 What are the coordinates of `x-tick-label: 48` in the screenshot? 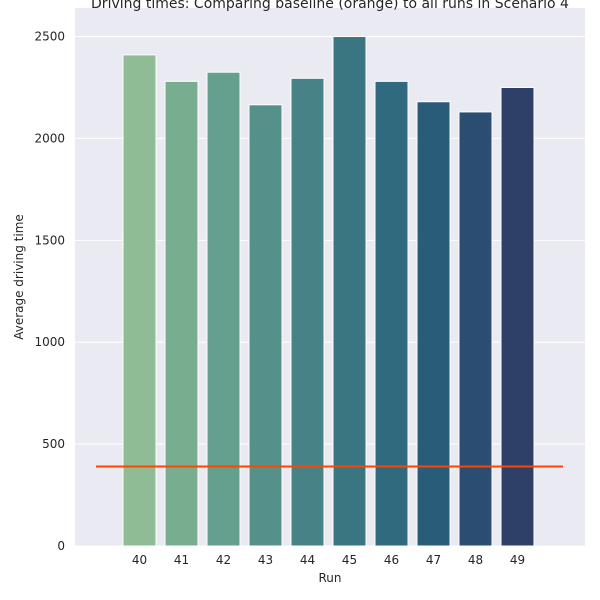 It's located at (475, 560).